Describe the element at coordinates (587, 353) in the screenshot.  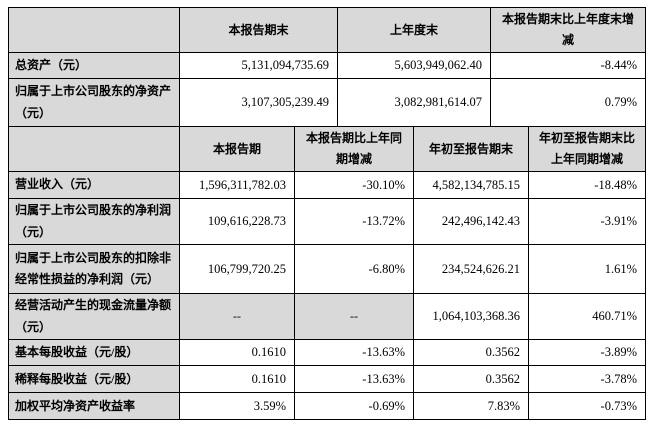
I see `value-cell: -3.89%` at that location.